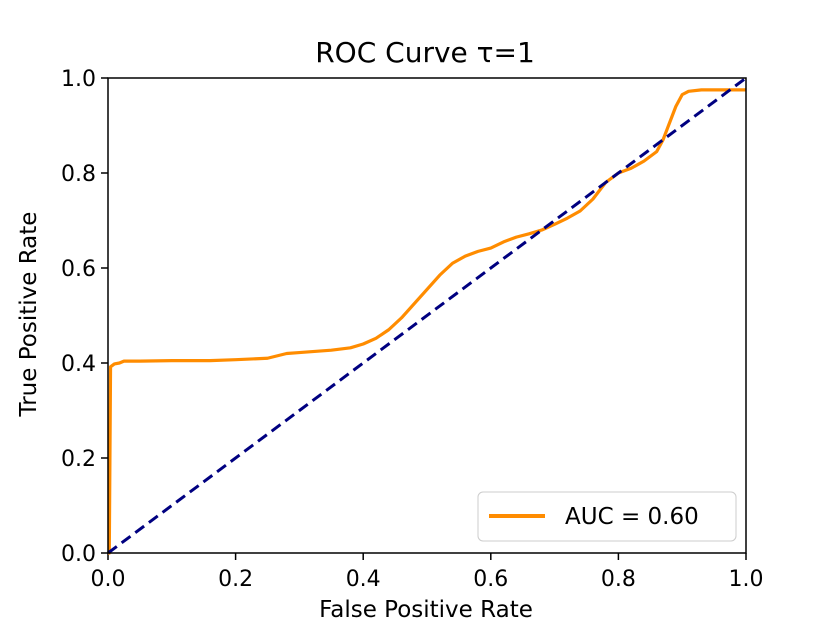 The height and width of the screenshot is (628, 830). What do you see at coordinates (425, 52) in the screenshot?
I see `chart-title: ROC Curve τ=1` at bounding box center [425, 52].